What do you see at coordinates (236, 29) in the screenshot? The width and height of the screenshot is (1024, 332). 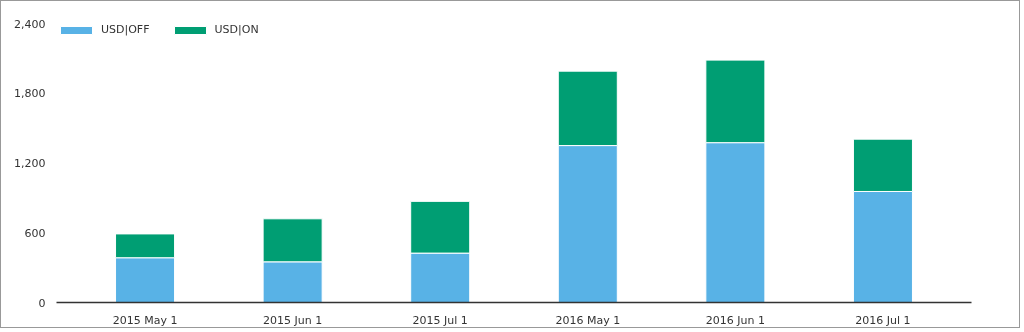 I see `legend-label: USD|ON` at bounding box center [236, 29].